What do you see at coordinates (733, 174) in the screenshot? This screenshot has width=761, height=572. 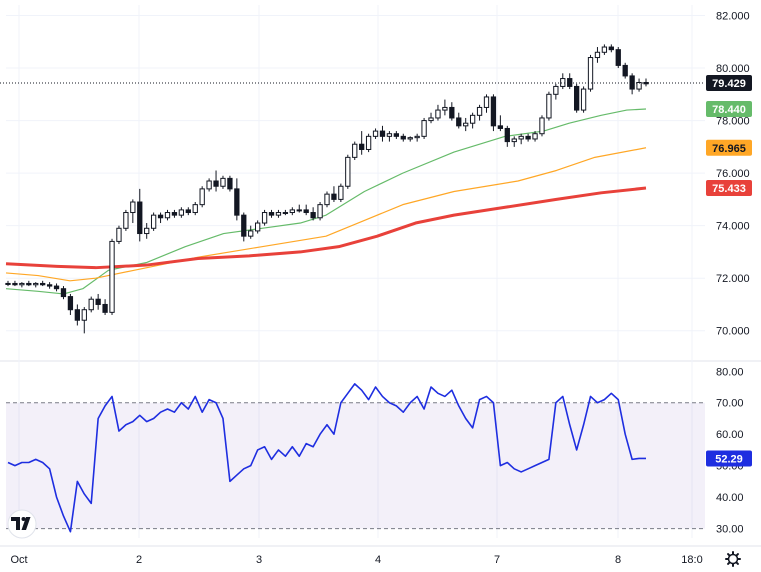 I see `price-tick-label: 76.000` at bounding box center [733, 174].